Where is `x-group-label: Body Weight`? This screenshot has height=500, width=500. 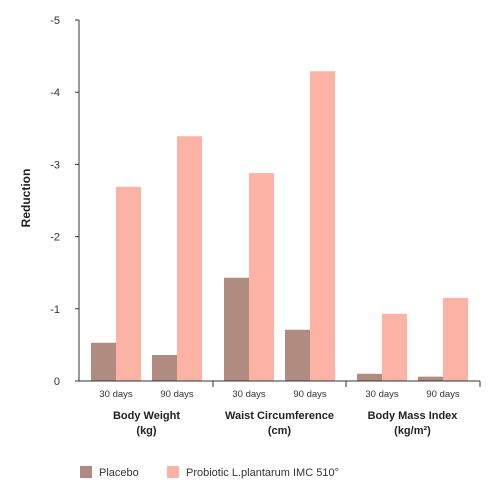 x-group-label: Body Weight is located at coordinates (146, 416).